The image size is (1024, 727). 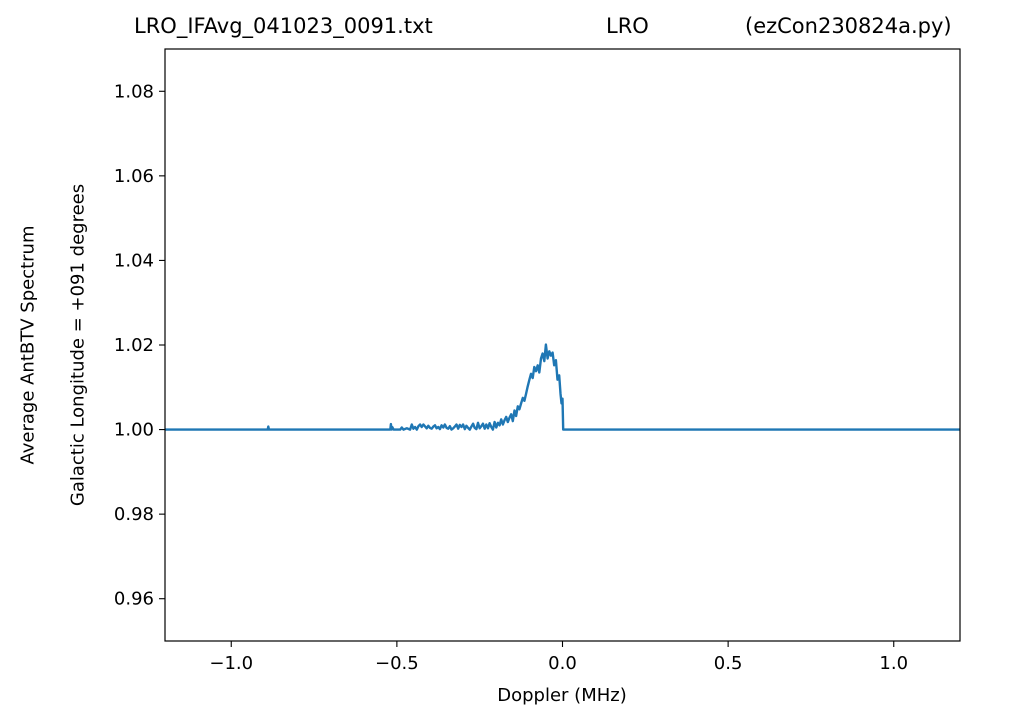 I want to click on y-axis-label-line-1: Average AntBTV Spectrum, so click(x=28, y=345).